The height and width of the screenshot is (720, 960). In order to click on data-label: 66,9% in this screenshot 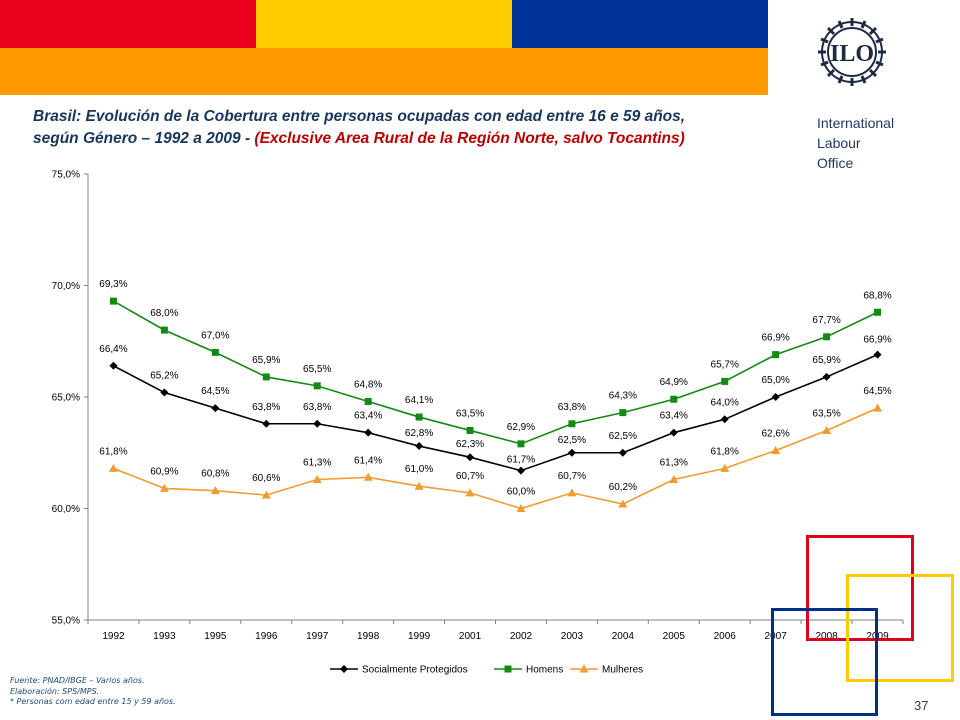, I will do `click(775, 338)`.